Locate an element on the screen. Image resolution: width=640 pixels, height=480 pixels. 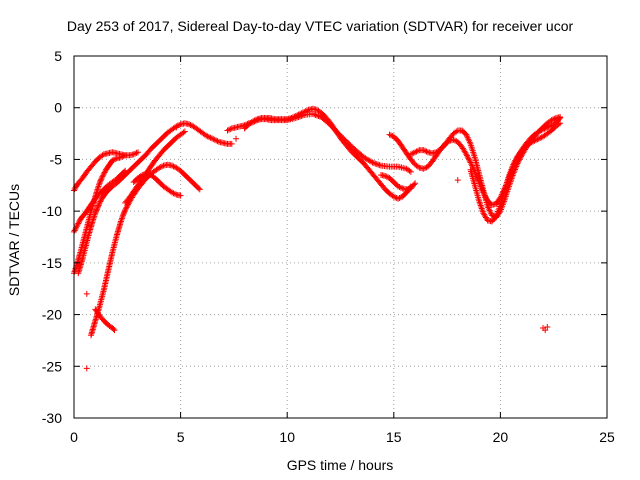
x-tick-label: 15 is located at coordinates (394, 437).